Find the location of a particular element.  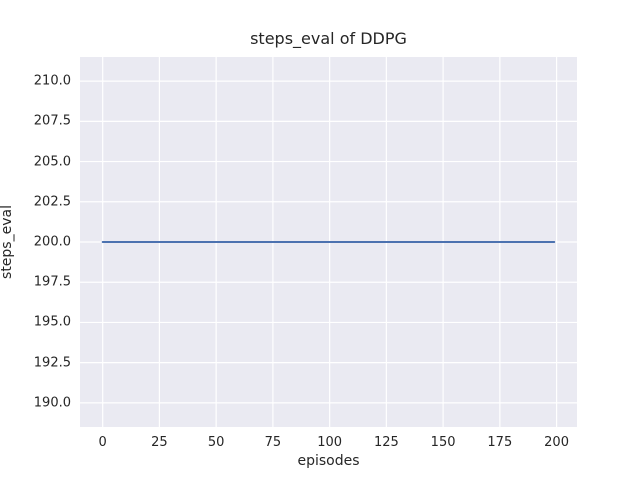

x-tick-label: 25 is located at coordinates (159, 442).